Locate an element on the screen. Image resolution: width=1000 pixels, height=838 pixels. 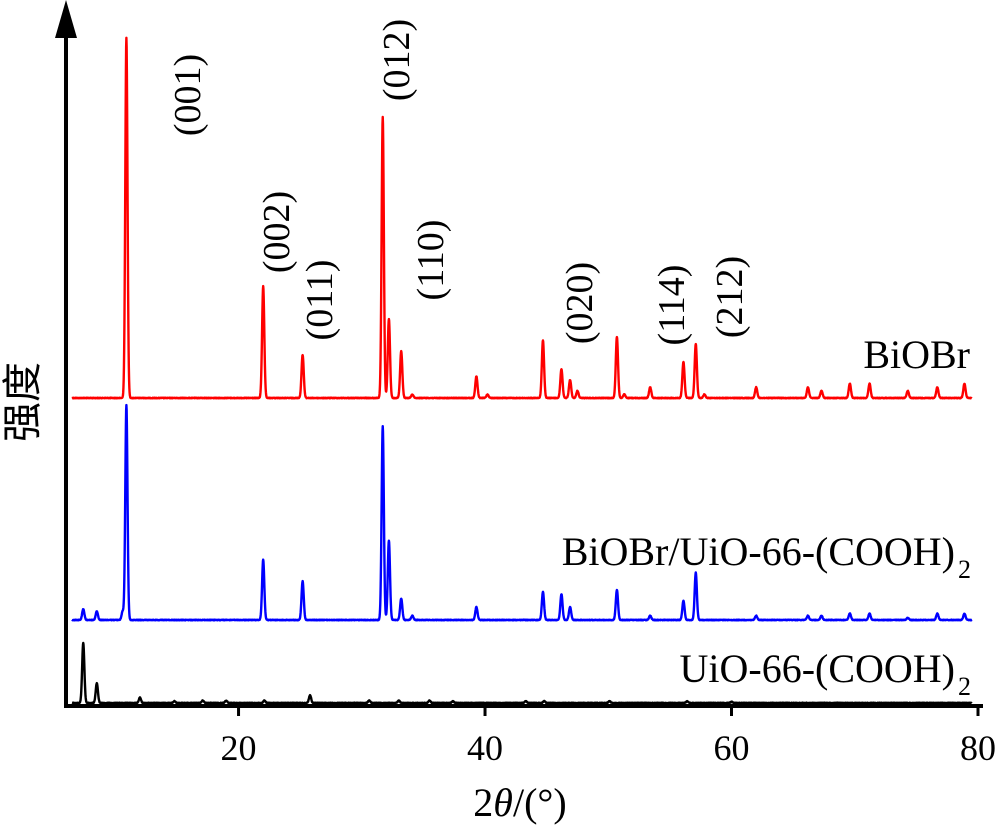
peak-label-020: (020) is located at coordinates (580, 303).